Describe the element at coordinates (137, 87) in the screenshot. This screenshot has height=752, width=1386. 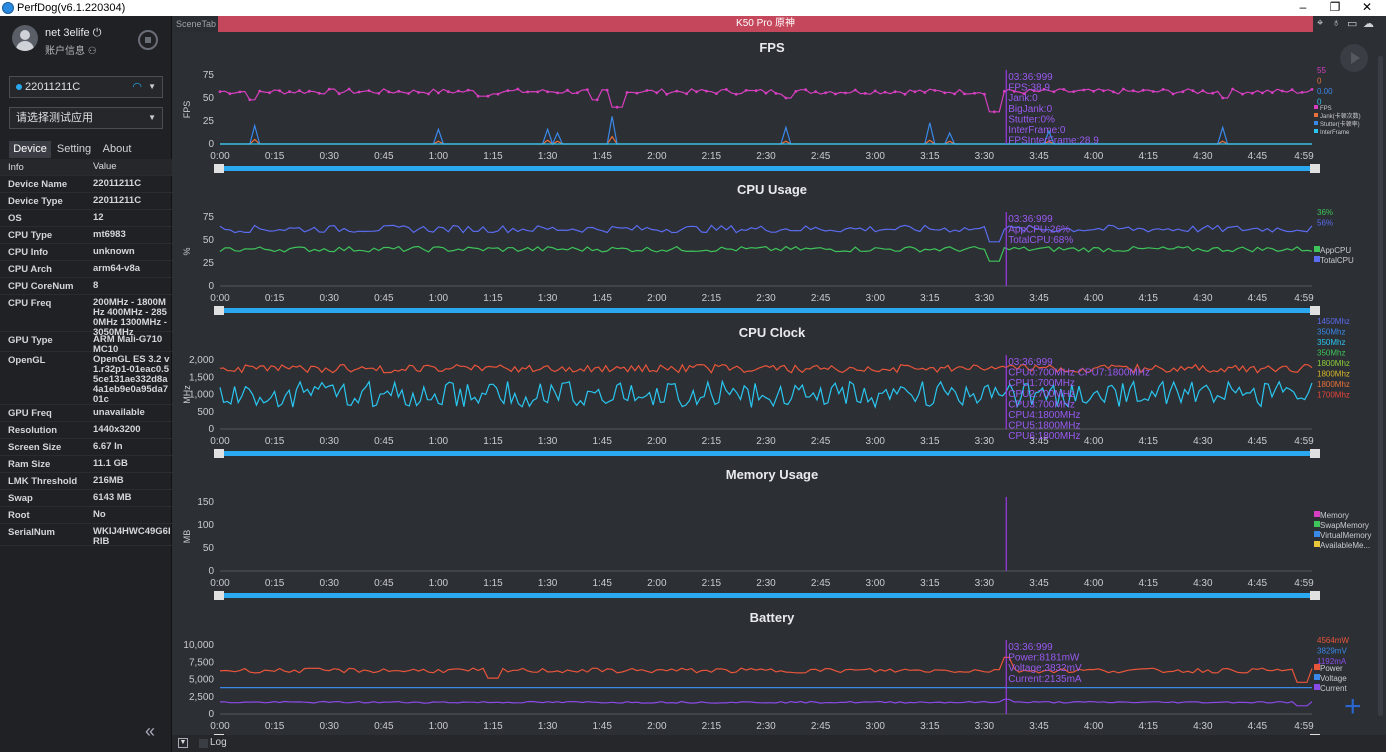
I see `wifi-icon: ◠` at that location.